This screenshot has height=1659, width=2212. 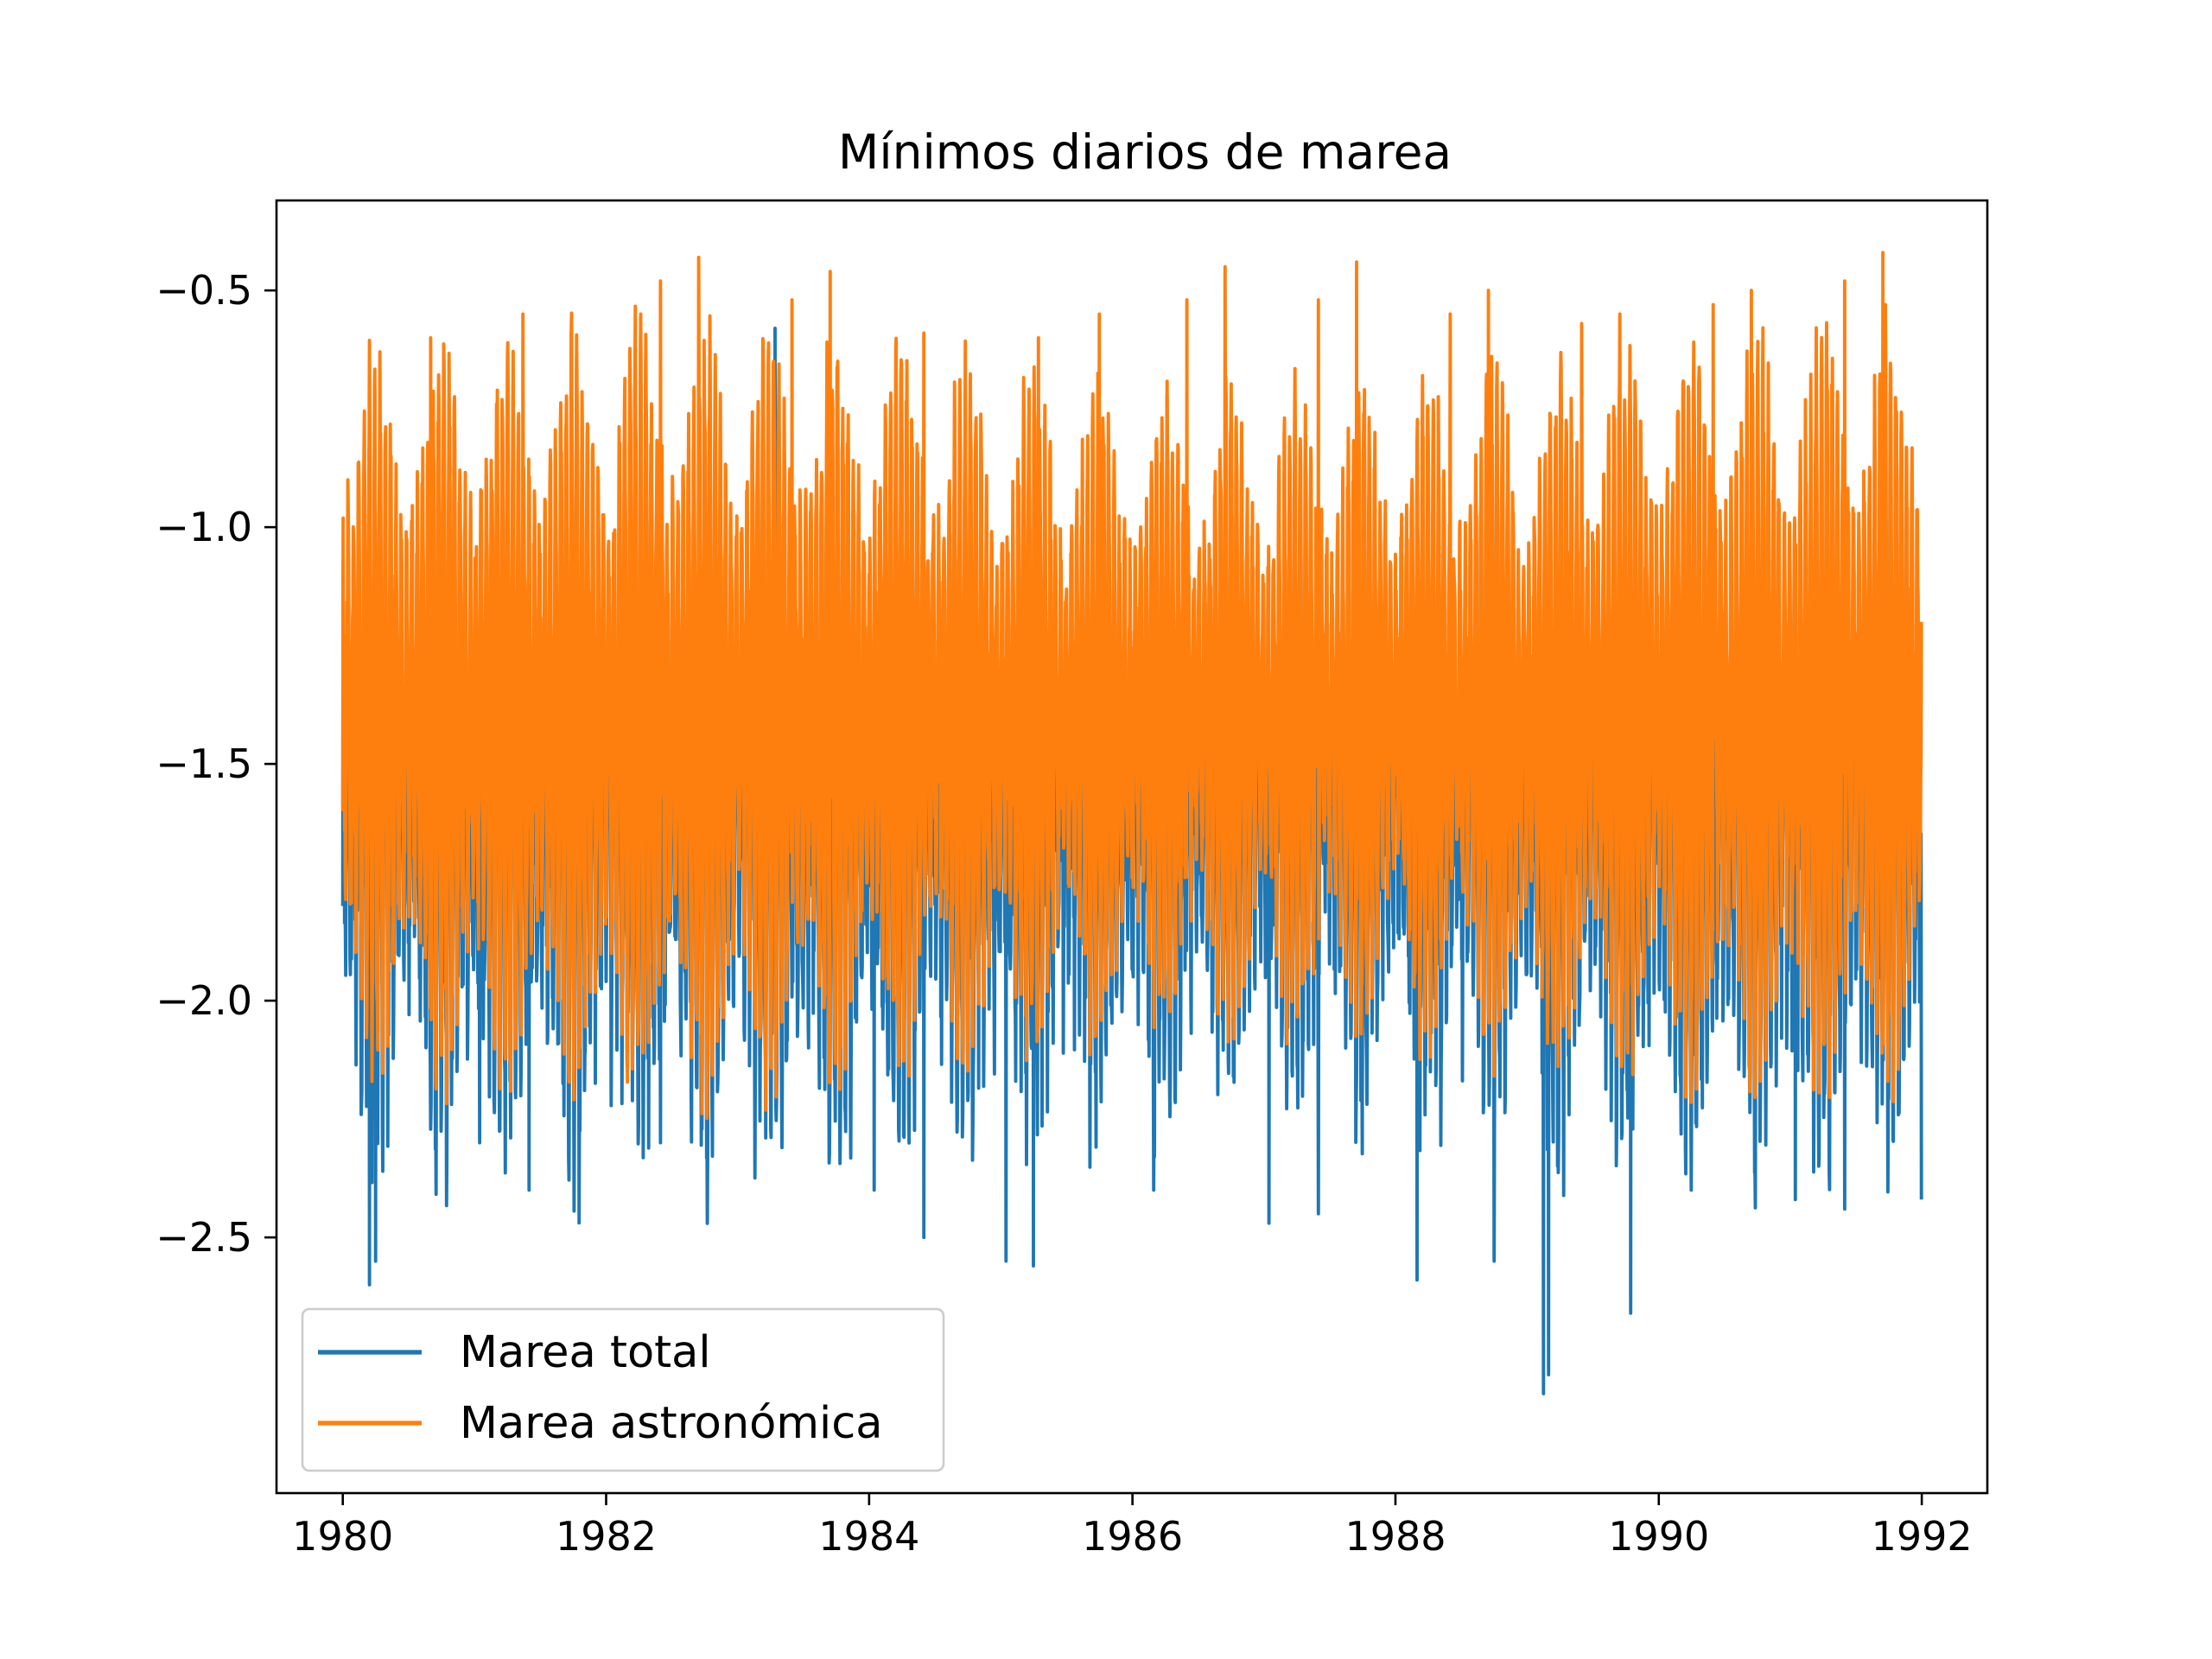 I want to click on legend: Marea total Marea astronómica, so click(x=623, y=1389).